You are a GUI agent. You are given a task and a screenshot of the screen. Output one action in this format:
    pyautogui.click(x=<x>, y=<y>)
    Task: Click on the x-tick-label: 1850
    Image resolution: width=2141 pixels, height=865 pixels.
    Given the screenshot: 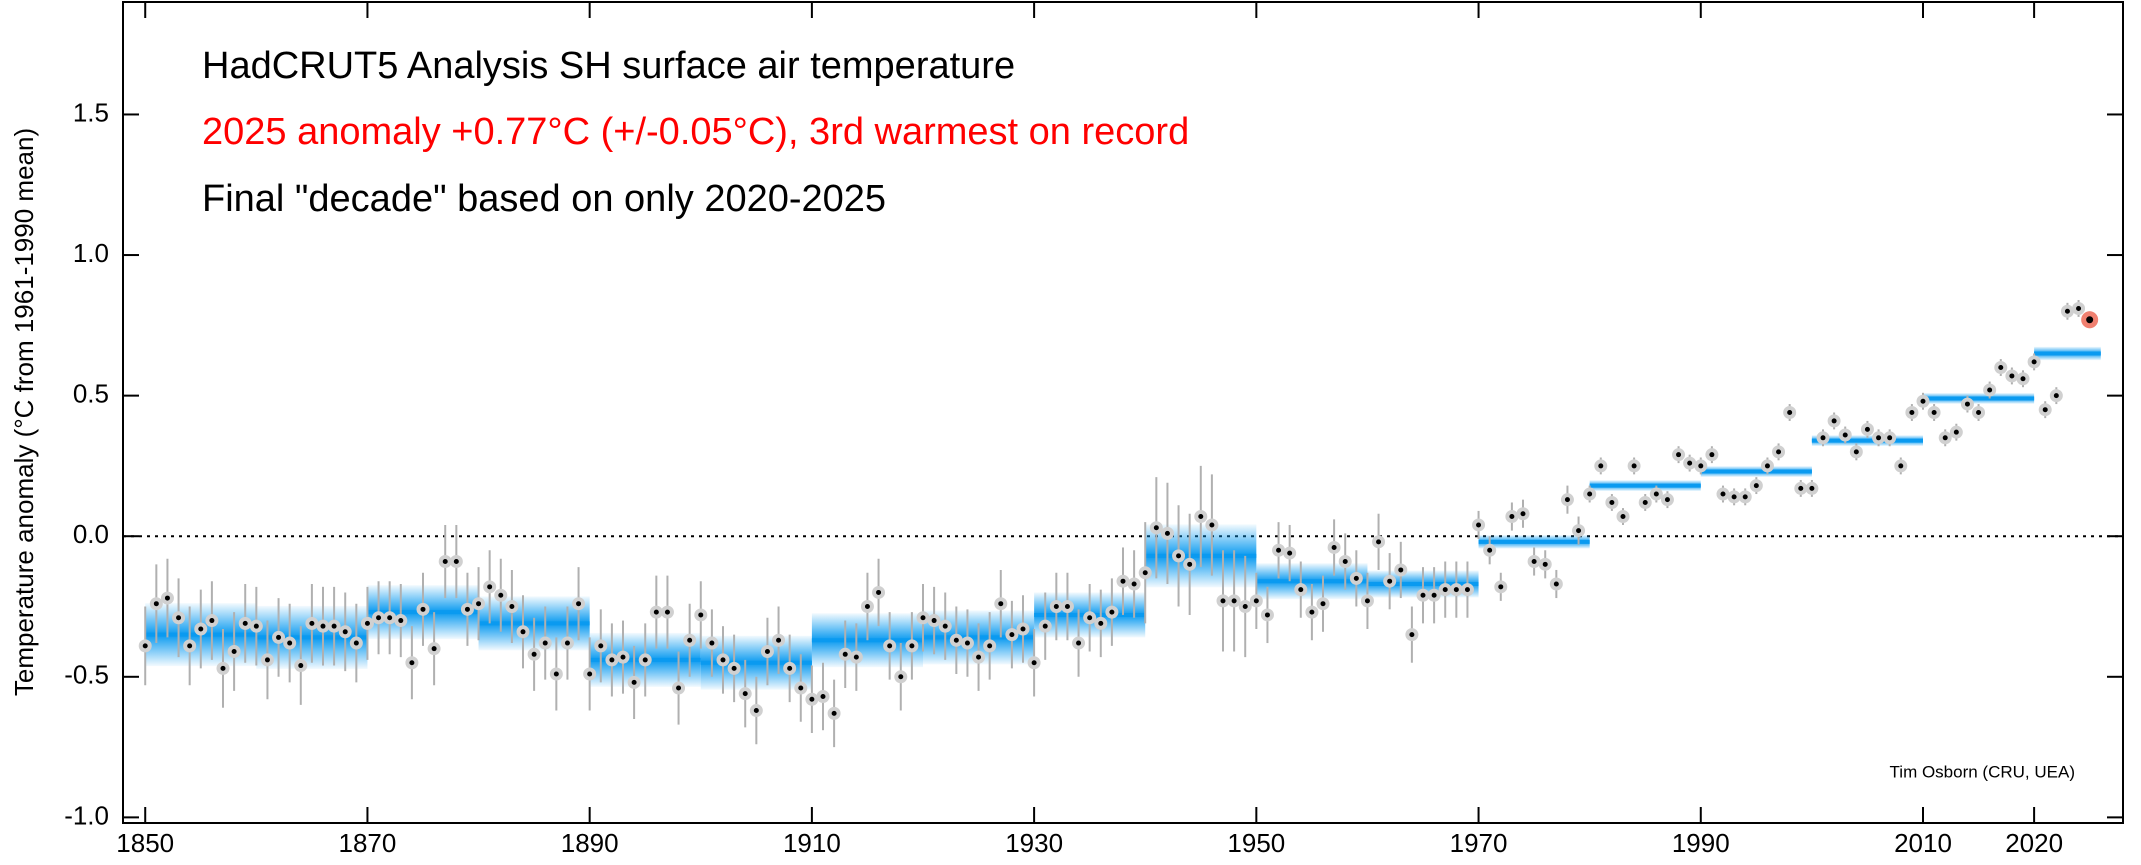 What is the action you would take?
    pyautogui.click(x=145, y=843)
    